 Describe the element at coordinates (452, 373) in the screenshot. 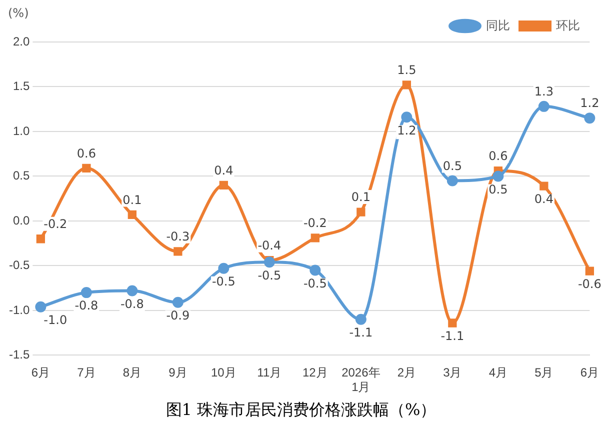

I see `x-tick-label: 3月` at that location.